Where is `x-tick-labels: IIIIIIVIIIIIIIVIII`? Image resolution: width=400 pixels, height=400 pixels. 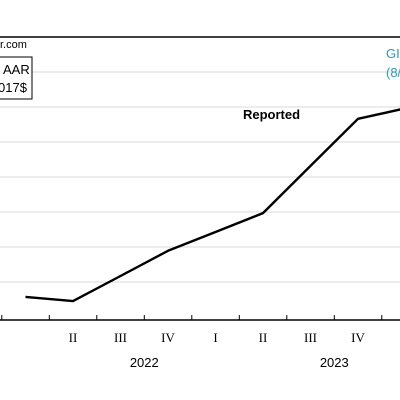
x-tick-labels: IIIIIIVIIIIIIIVIII is located at coordinates (217, 337).